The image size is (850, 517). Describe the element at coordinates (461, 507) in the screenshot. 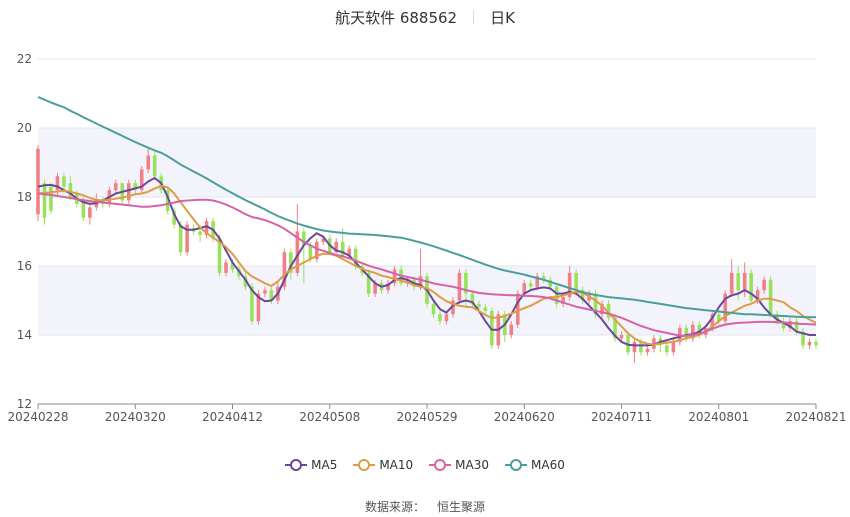

I see `source-value: 恒生聚源` at that location.